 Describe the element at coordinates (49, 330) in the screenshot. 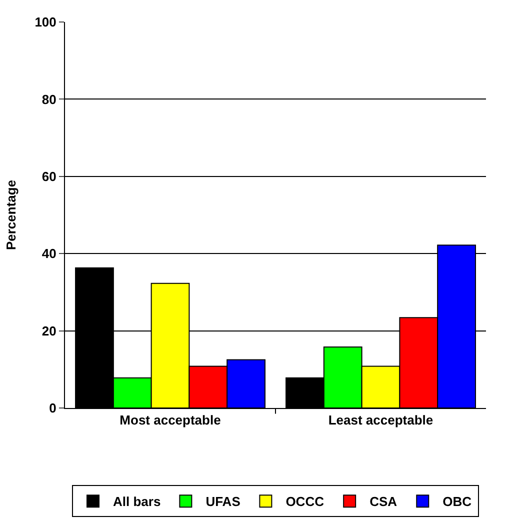

I see `y-tick-label: 20` at that location.